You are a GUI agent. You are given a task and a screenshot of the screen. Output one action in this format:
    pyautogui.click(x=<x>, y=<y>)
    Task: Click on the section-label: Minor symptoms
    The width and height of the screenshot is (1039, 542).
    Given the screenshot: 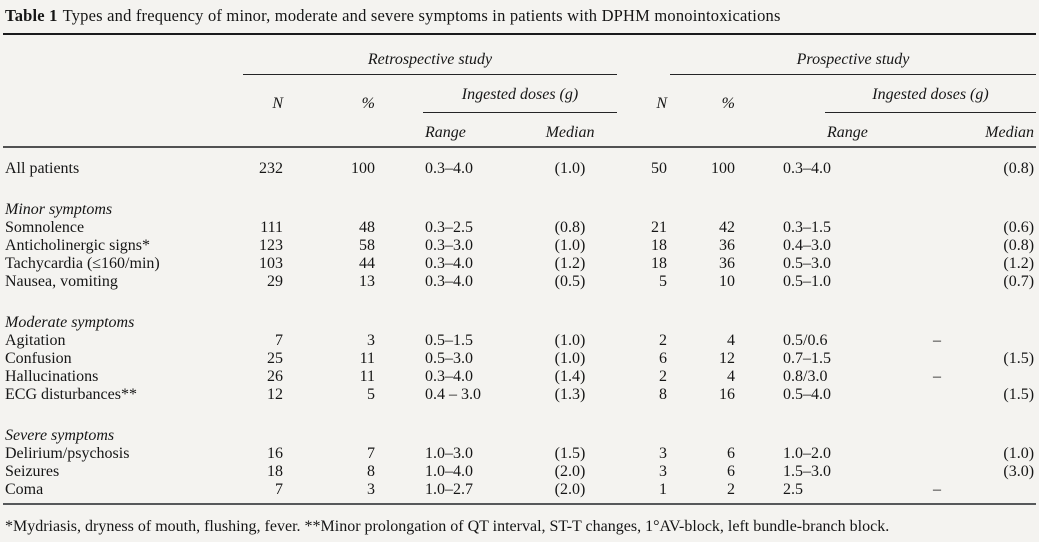 What is the action you would take?
    pyautogui.click(x=59, y=209)
    